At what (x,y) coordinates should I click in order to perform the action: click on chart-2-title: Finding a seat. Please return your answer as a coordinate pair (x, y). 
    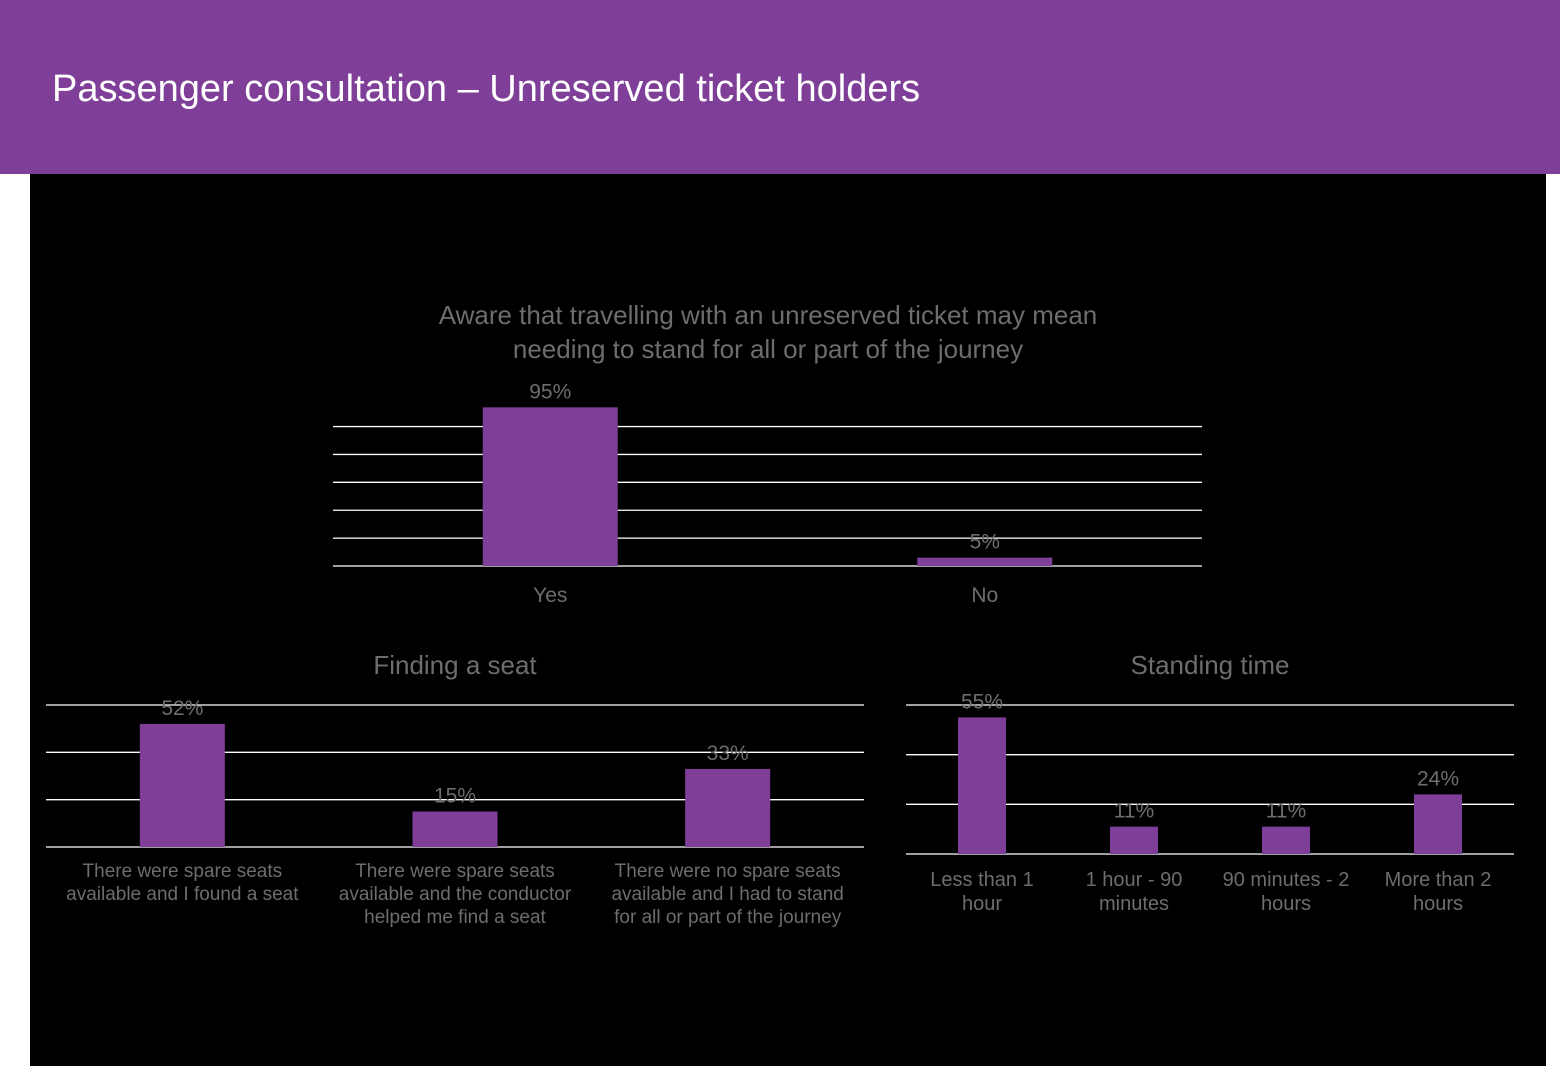
    Looking at the image, I should click on (455, 665).